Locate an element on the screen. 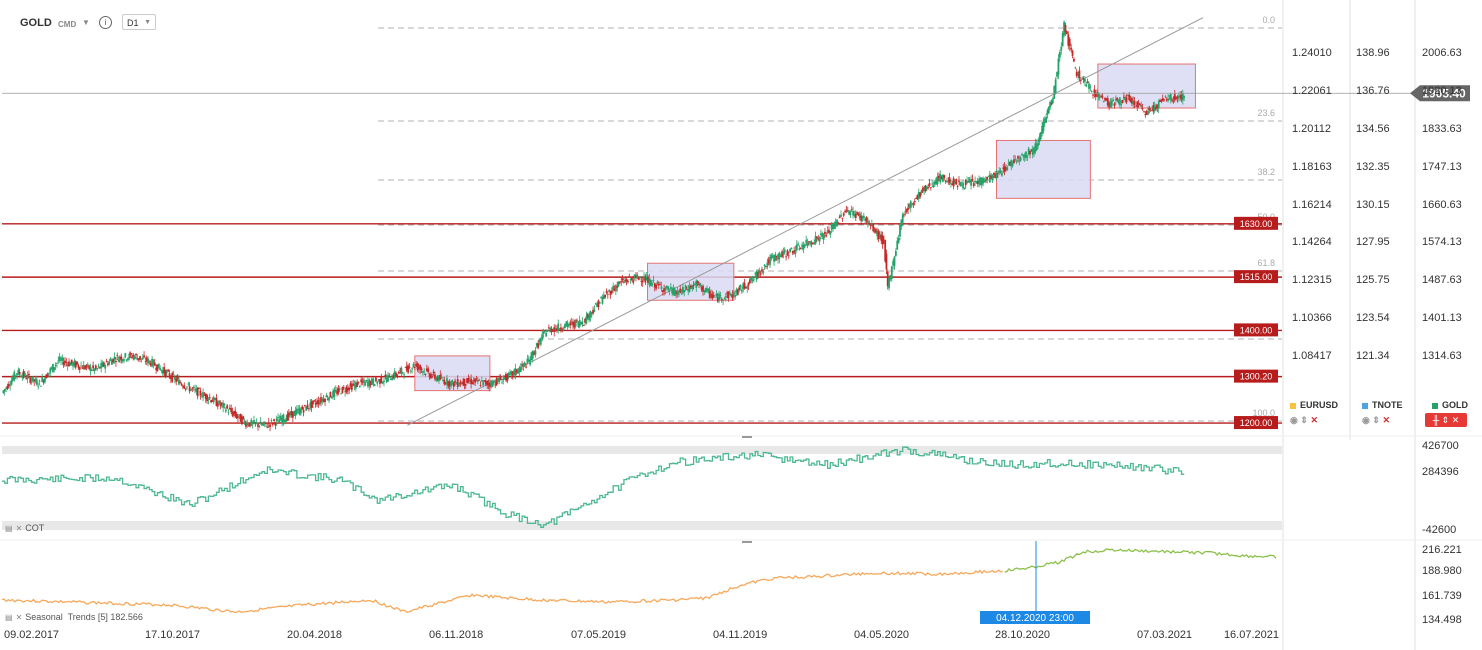 The height and width of the screenshot is (650, 1482). legend-tnote-swatch is located at coordinates (1365, 405).